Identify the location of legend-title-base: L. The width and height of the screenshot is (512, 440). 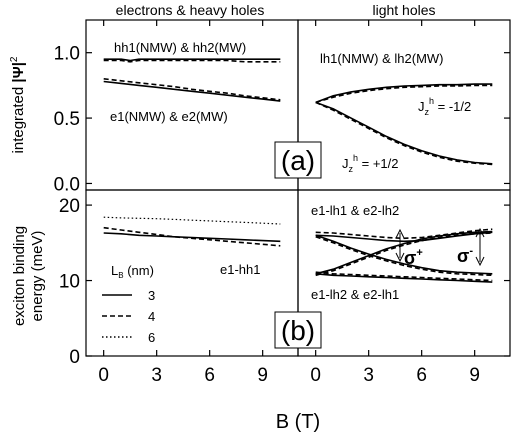
(114, 270).